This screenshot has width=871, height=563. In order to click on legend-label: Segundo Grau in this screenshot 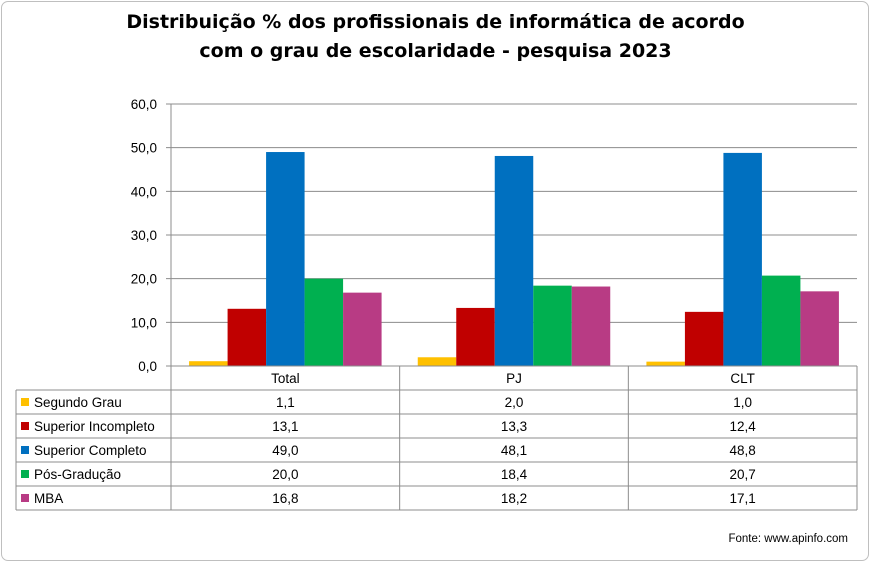, I will do `click(78, 402)`.